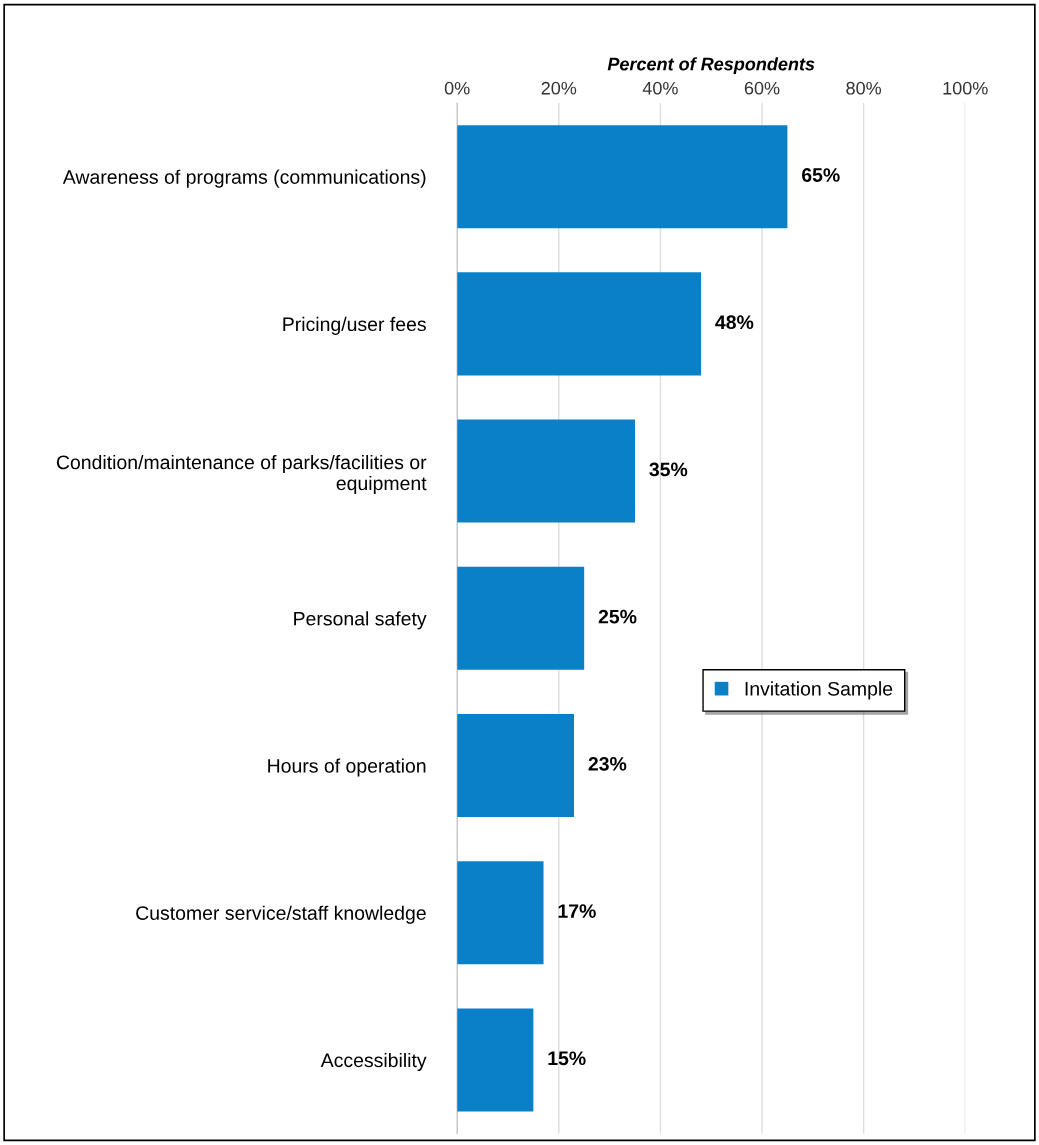 This screenshot has width=1039, height=1145. What do you see at coordinates (864, 88) in the screenshot?
I see `x-tick-label: 80%` at bounding box center [864, 88].